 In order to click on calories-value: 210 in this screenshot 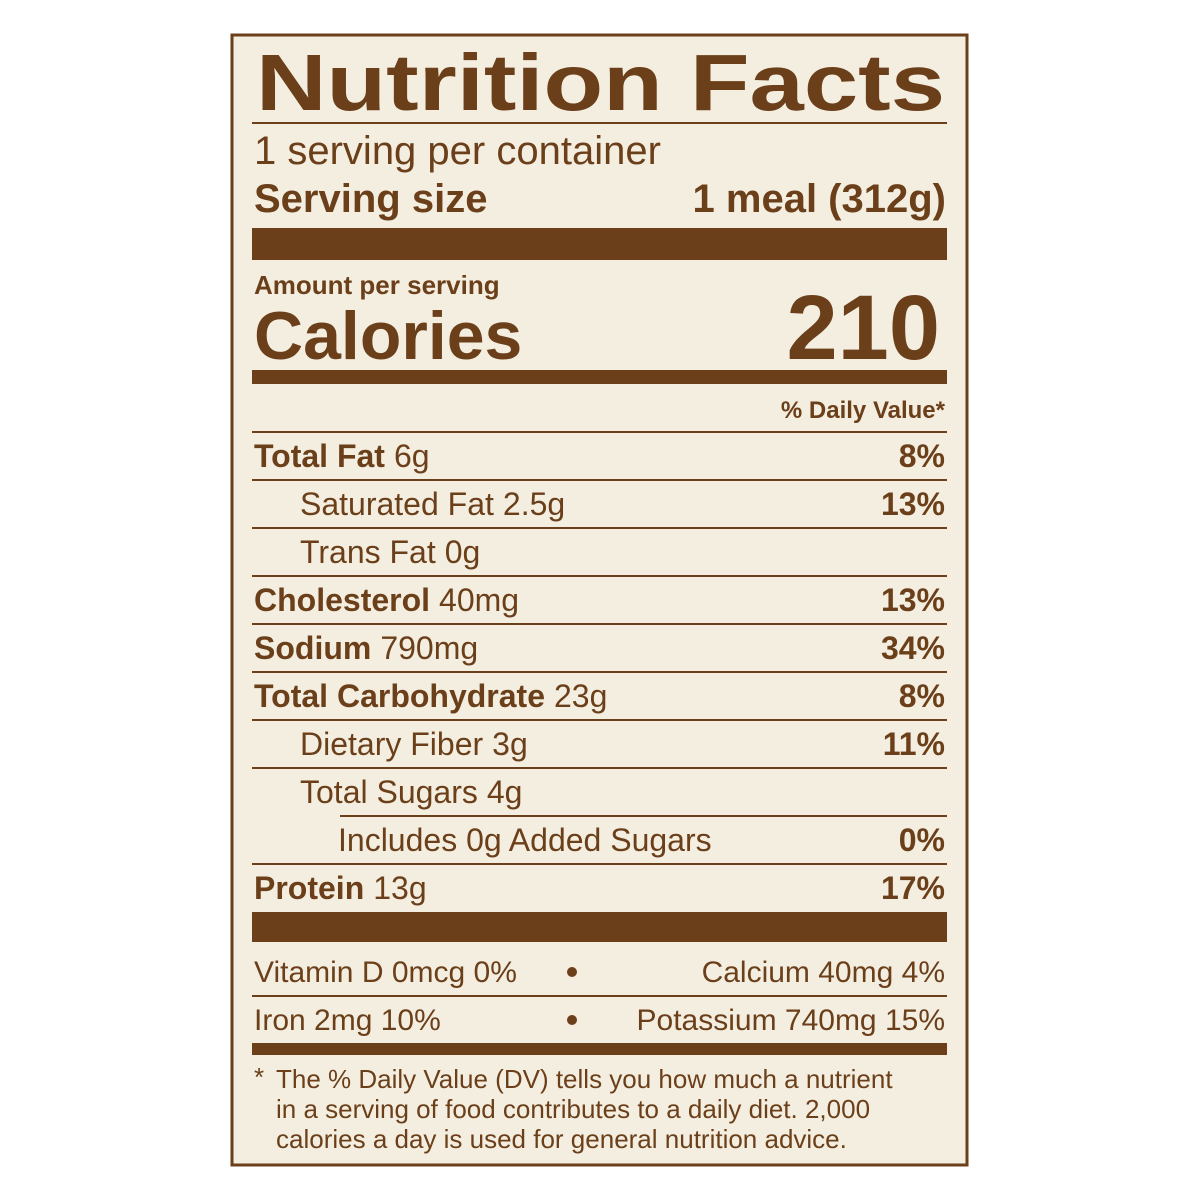, I will do `click(864, 328)`.